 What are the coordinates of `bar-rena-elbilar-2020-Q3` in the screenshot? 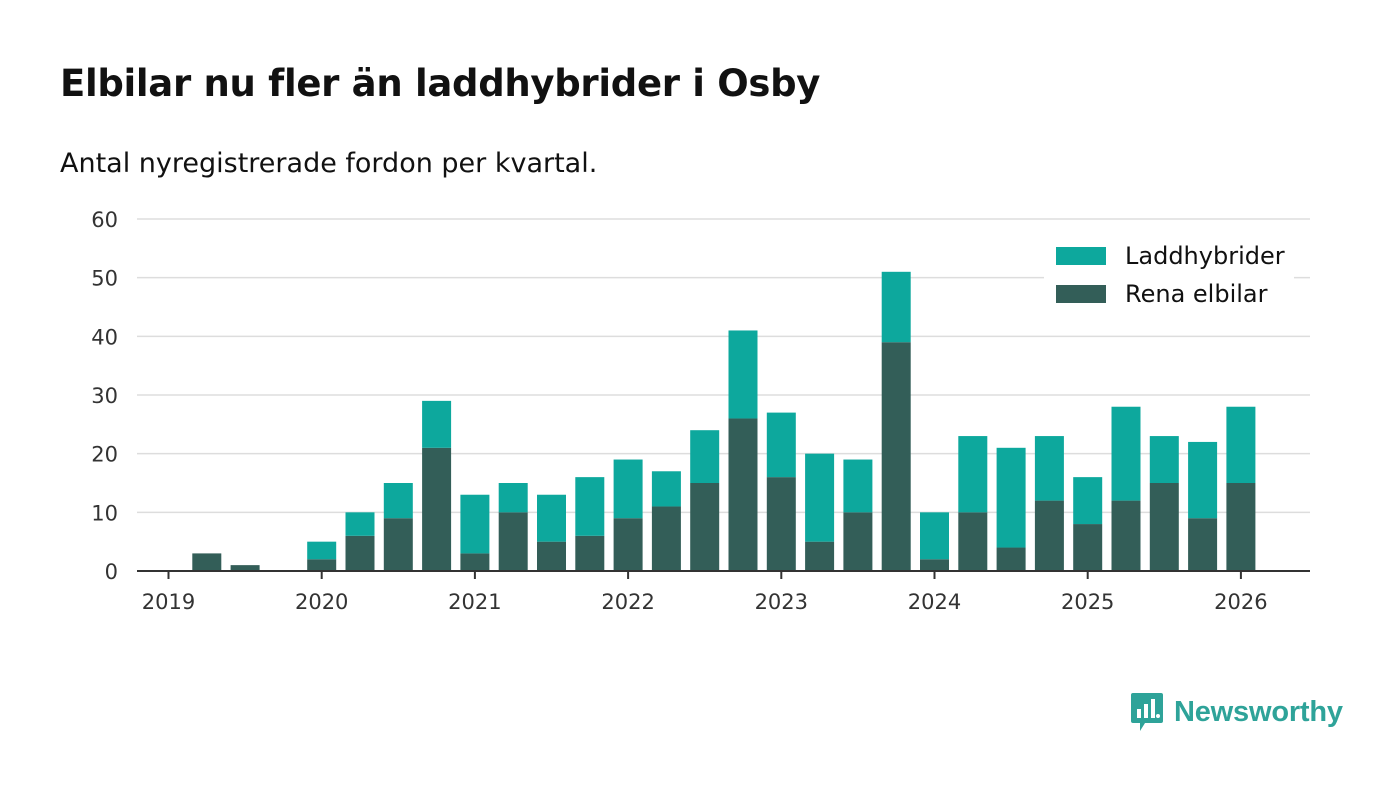 It's located at (398, 544).